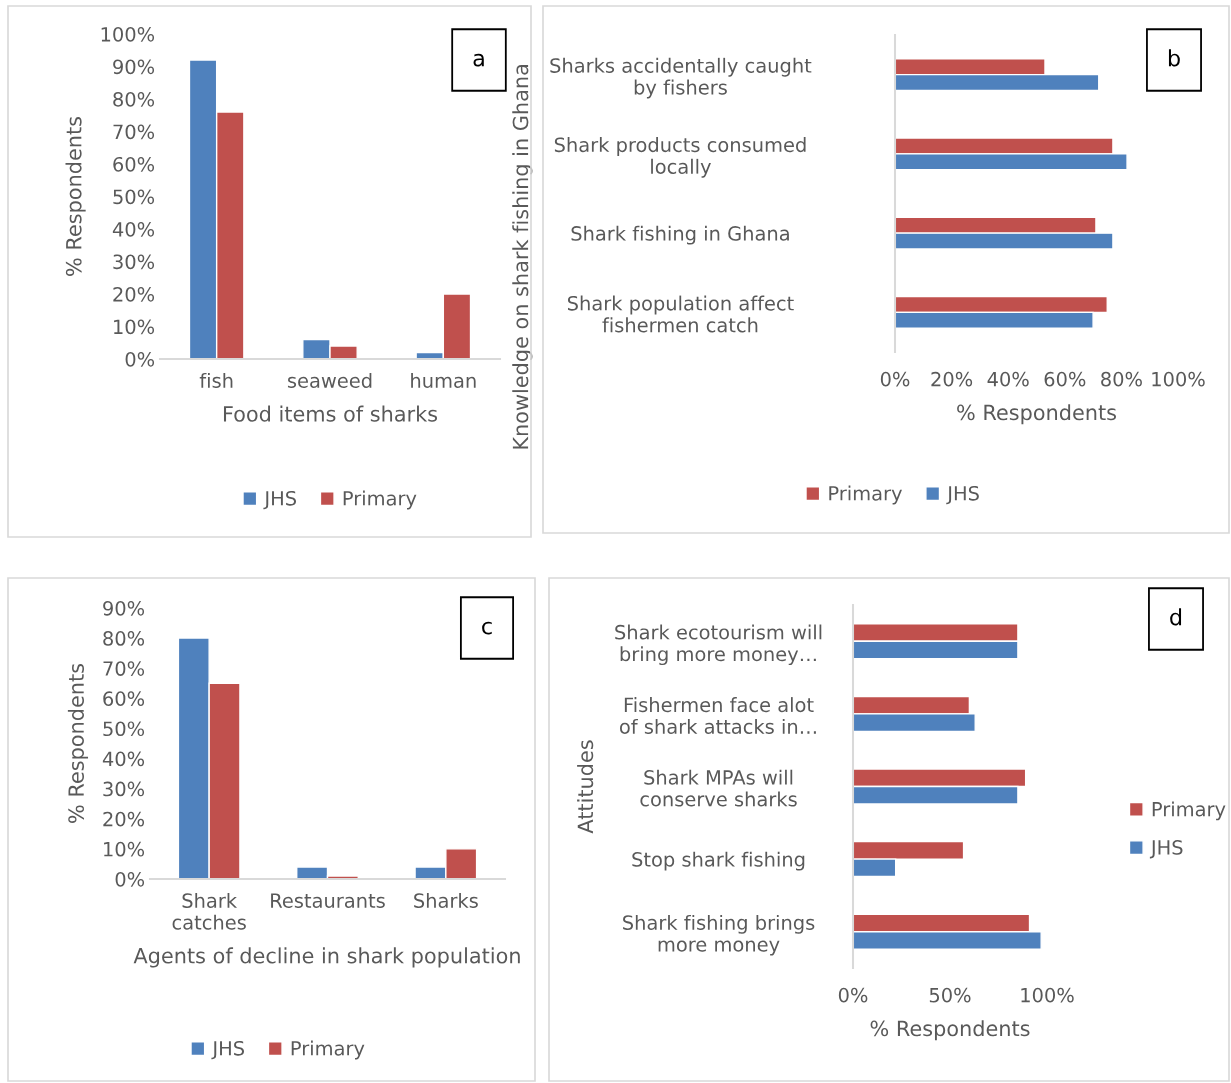 The height and width of the screenshot is (1083, 1231). I want to click on annotation: c, so click(487, 628).